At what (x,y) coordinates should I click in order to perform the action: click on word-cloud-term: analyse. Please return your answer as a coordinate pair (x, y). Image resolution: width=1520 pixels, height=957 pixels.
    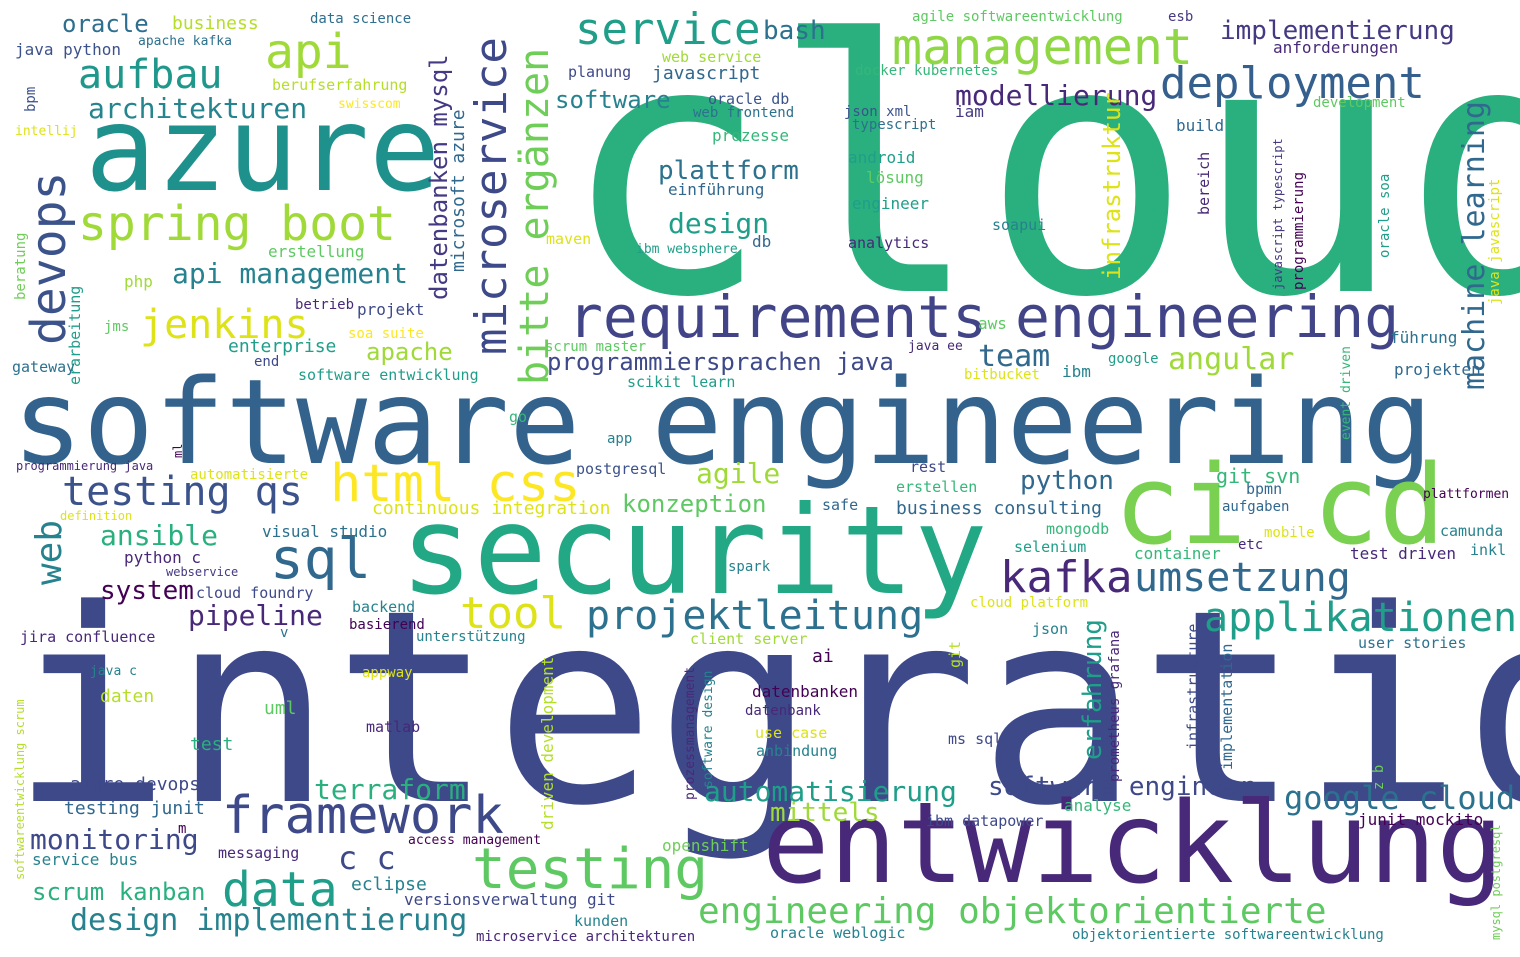
    Looking at the image, I should click on (1098, 805).